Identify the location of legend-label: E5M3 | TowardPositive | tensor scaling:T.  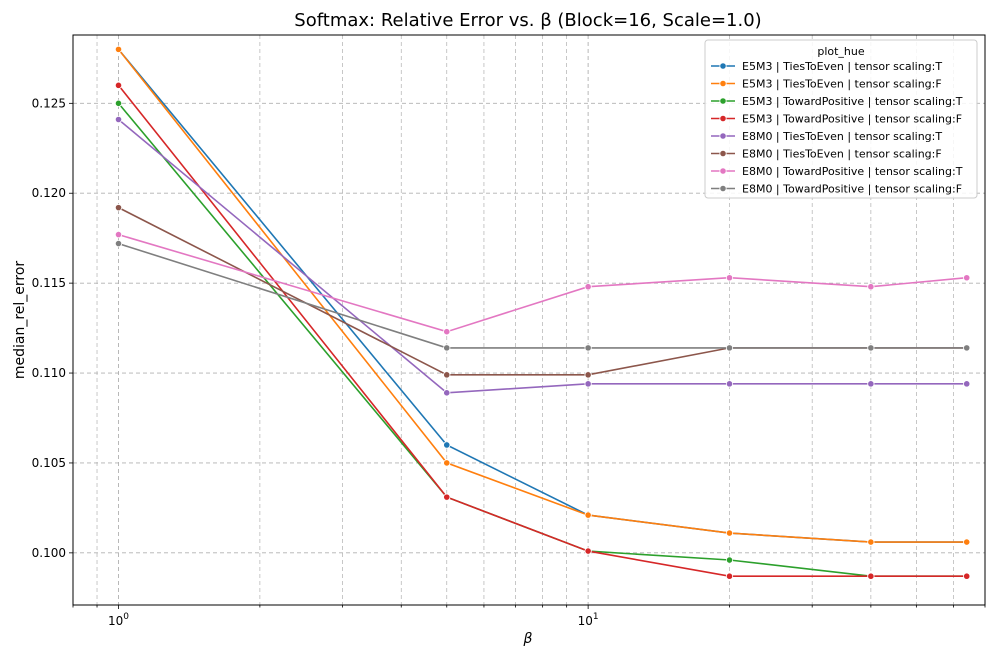
(852, 101).